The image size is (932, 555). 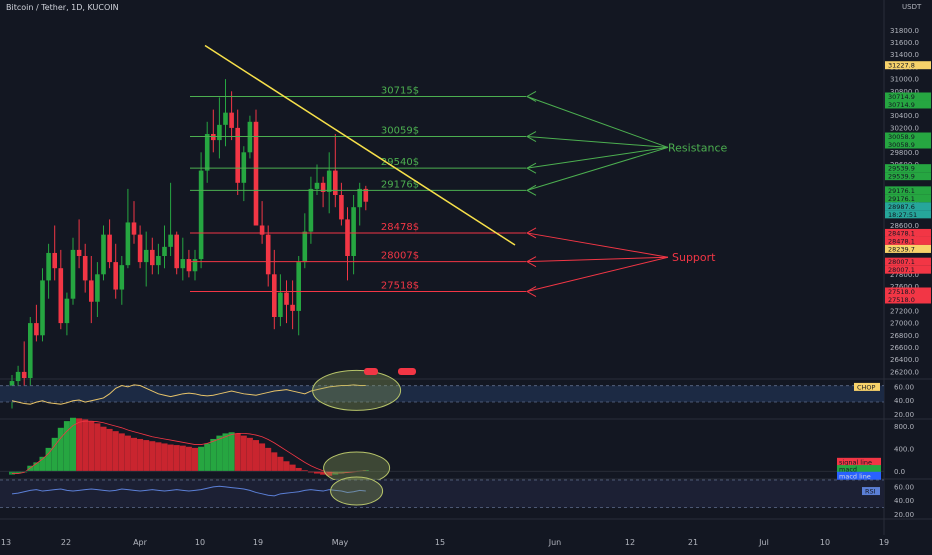 I want to click on price-tag-label: 27518.0, so click(x=901, y=300).